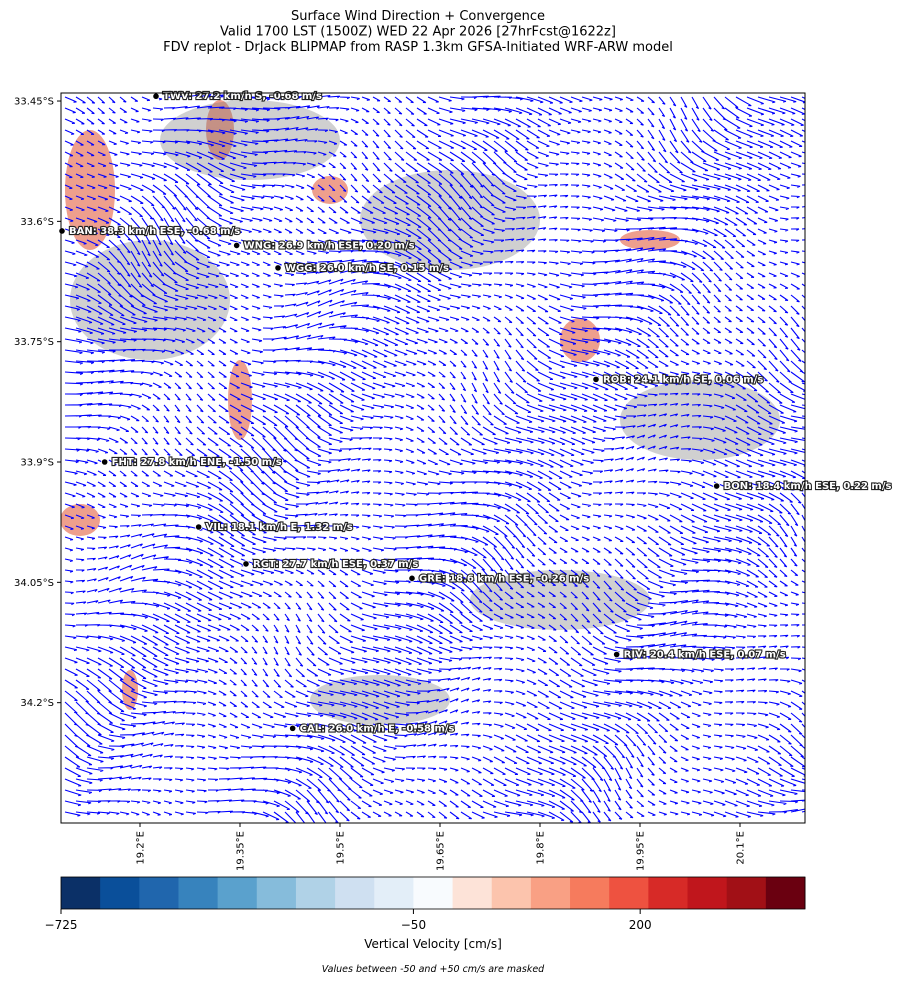 The image size is (920, 984). I want to click on x-tick-label: 19.65°E, so click(441, 851).